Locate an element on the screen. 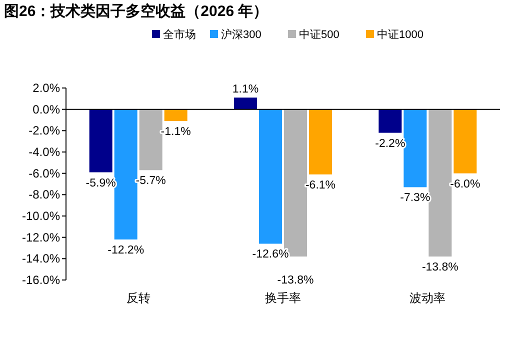 This screenshot has width=509, height=345. y-tick-label: -16.0% is located at coordinates (41, 280).